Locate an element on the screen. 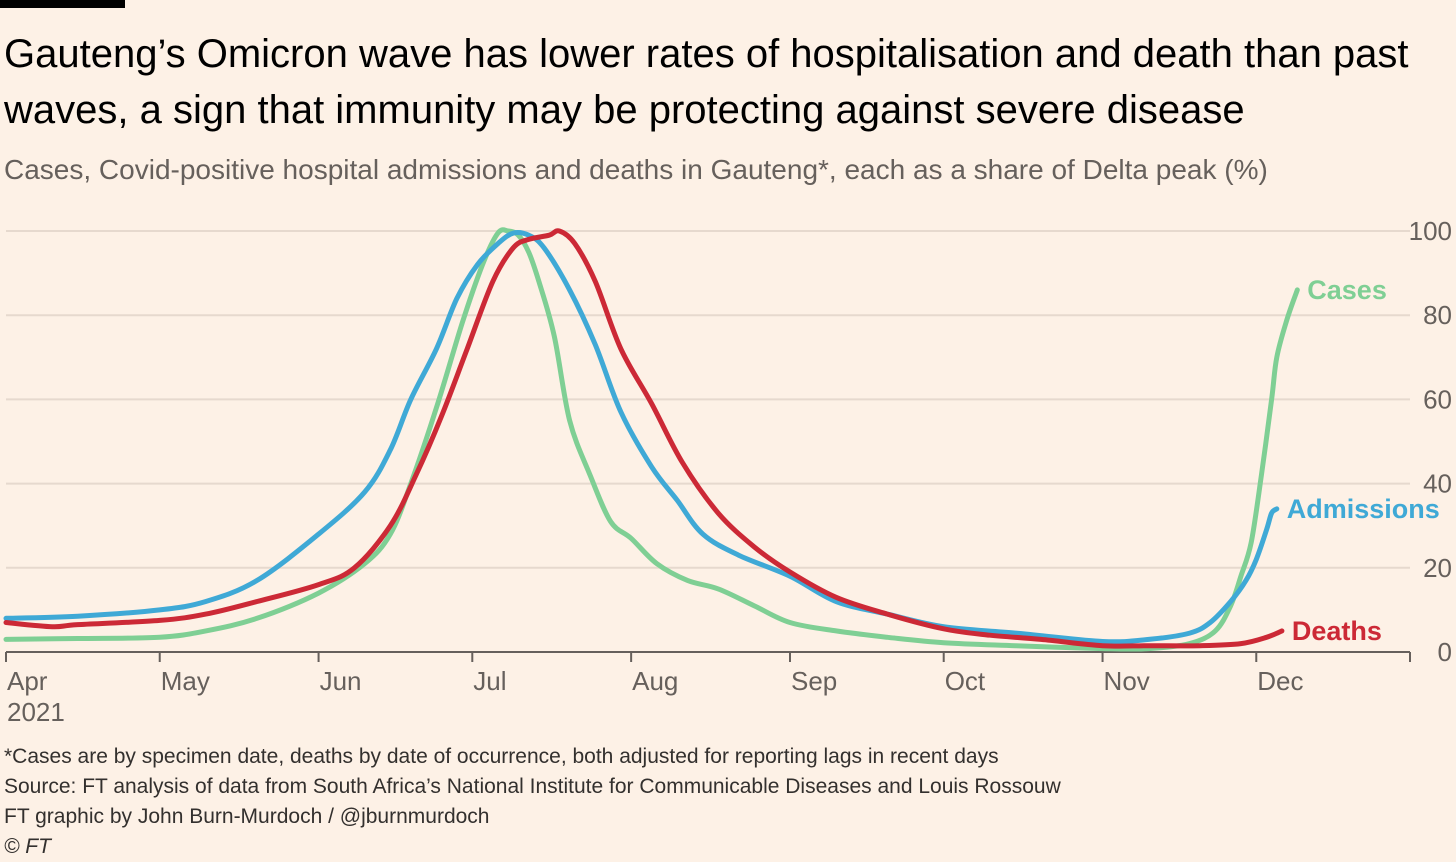 The image size is (1456, 862). x-tick-label: May is located at coordinates (185, 681).